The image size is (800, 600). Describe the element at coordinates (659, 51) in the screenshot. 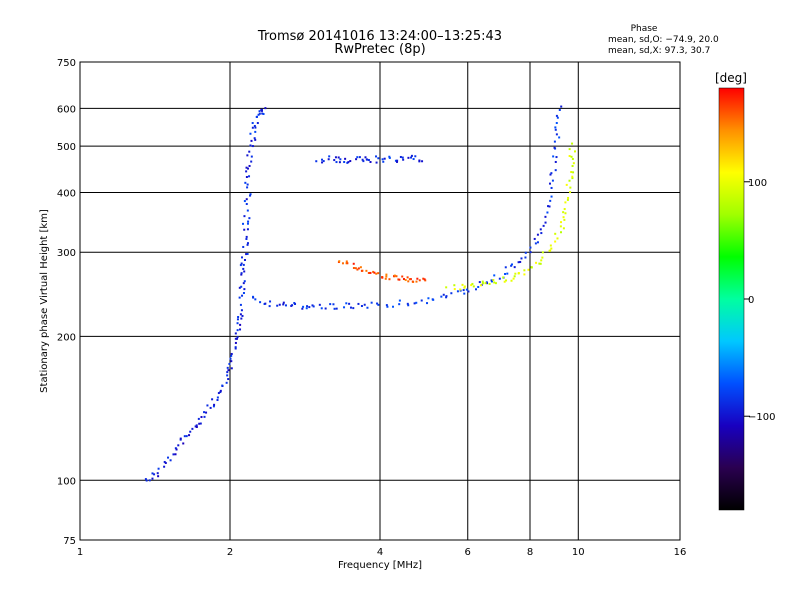

I see `phase-stats-x: mean, sd,X: 97.3, 30.7` at that location.